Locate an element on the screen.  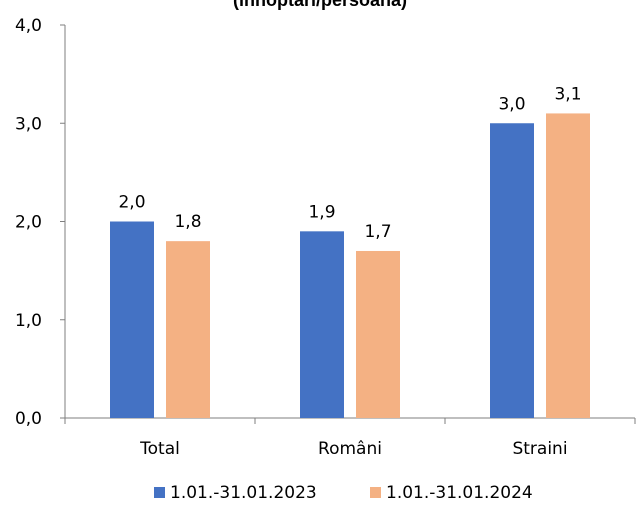
x-axis: Total Români Straini is located at coordinates (350, 438).